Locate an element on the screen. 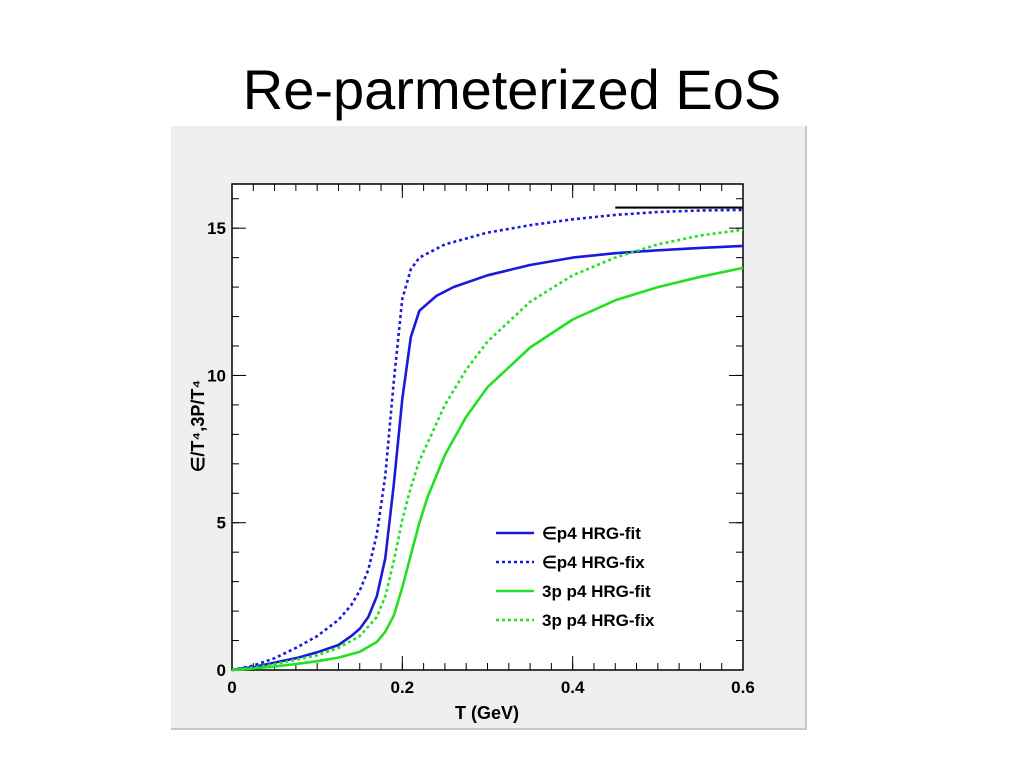  y-tick-label: 5 is located at coordinates (221, 523).